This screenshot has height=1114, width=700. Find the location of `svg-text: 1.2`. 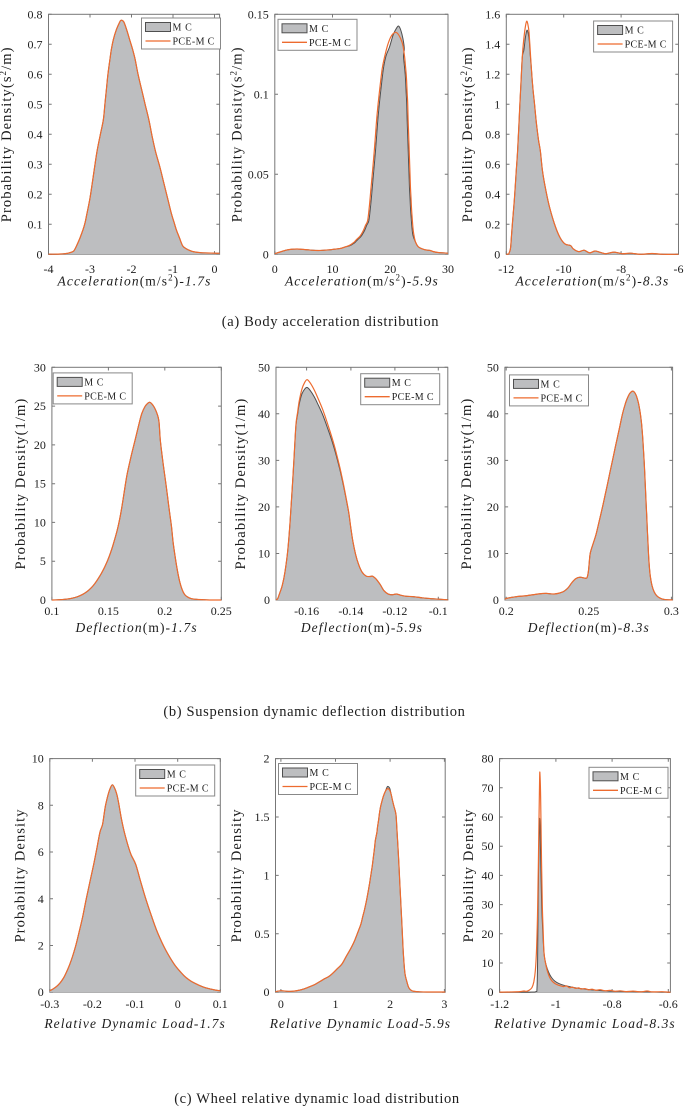

svg-text: 1.2 is located at coordinates (492, 74).